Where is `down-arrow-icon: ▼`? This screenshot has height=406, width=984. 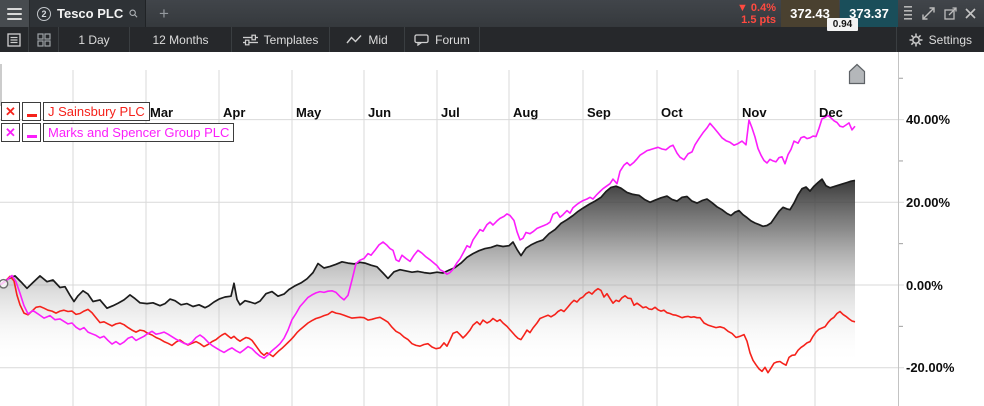
down-arrow-icon: ▼ is located at coordinates (742, 7).